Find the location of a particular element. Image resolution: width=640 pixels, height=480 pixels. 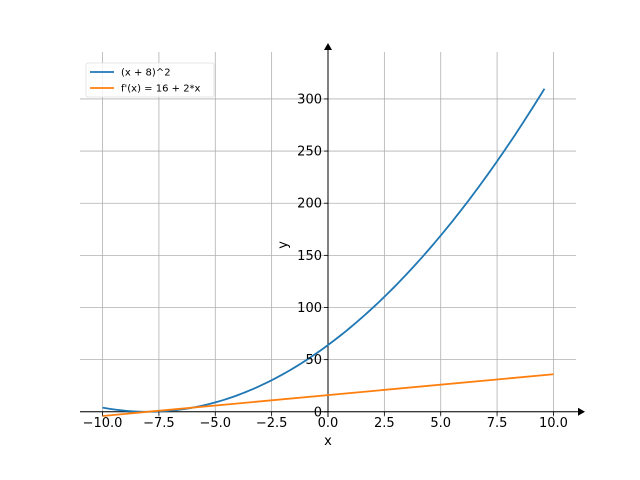

y-axis-label: y is located at coordinates (283, 245).